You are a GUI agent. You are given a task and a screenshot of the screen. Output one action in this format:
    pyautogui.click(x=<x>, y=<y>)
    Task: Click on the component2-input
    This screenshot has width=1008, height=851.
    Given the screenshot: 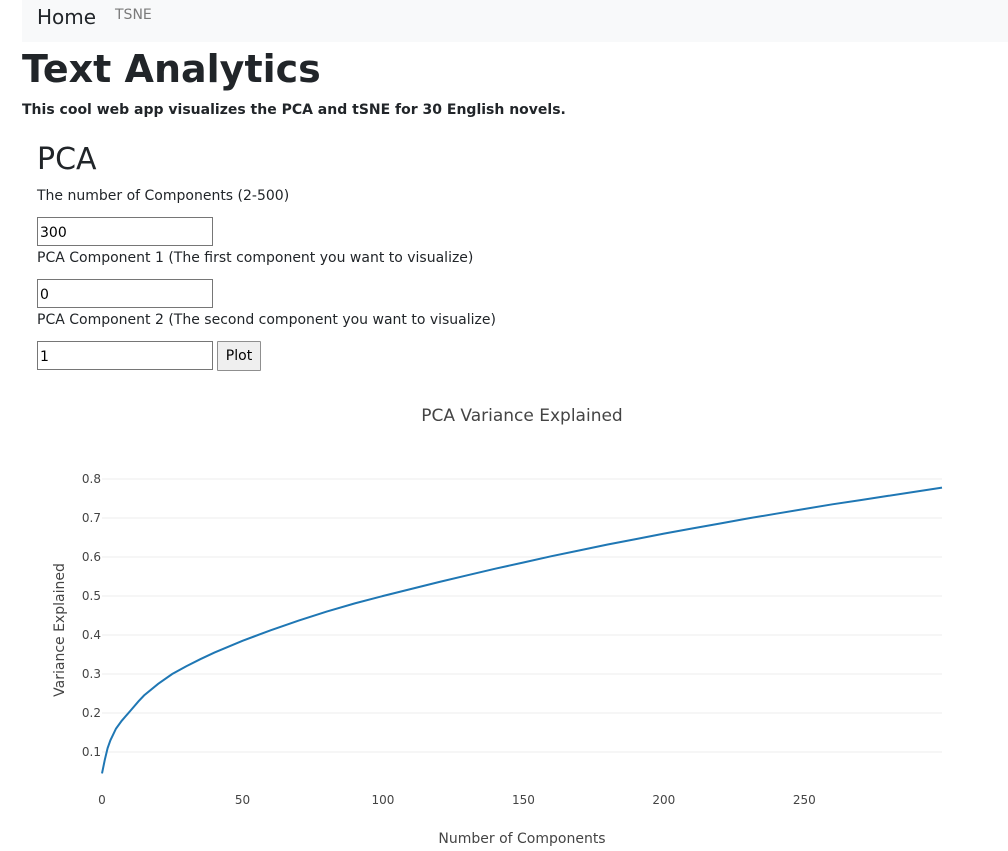 What is the action you would take?
    pyautogui.click(x=125, y=355)
    